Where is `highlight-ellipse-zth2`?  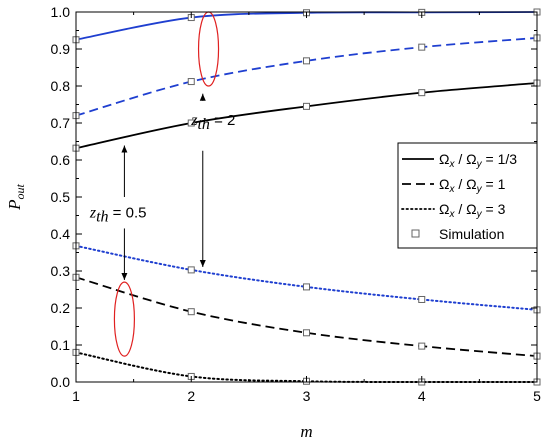 highlight-ellipse-zth2 is located at coordinates (208, 49).